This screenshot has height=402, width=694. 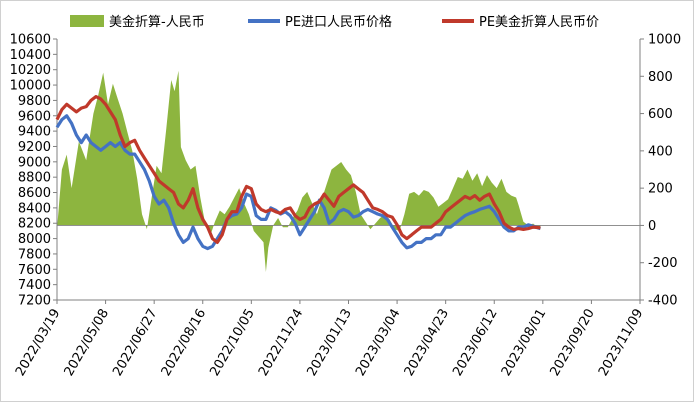 I want to click on legend-item-pe-usd-cny: PE美金折算人民币价, so click(x=520, y=22).